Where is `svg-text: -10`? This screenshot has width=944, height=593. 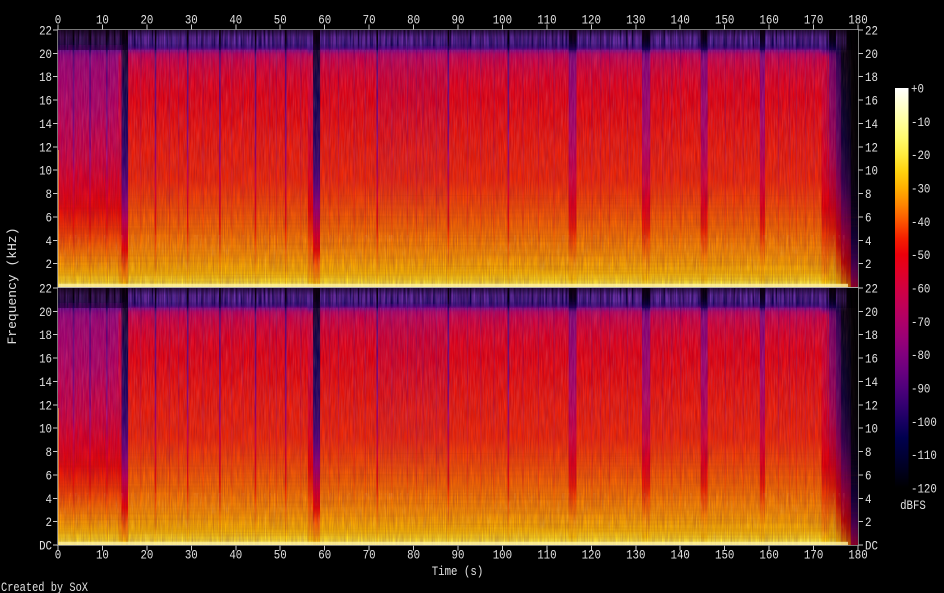
svg-text: -10 is located at coordinates (920, 122).